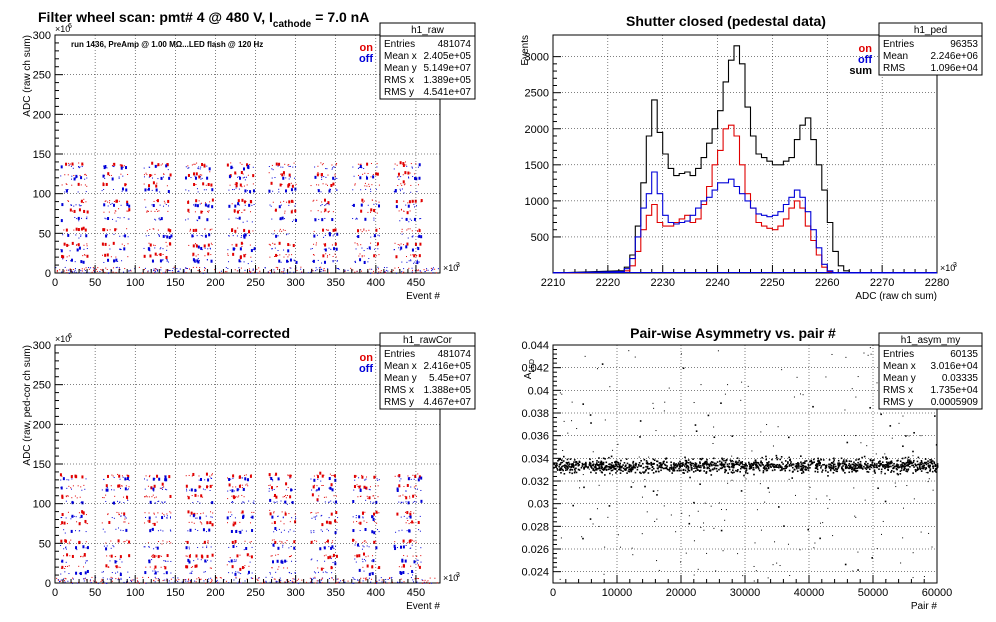 This screenshot has height=622, width=996. Describe the element at coordinates (255, 283) in the screenshot. I see `x-tick-label: 250` at that location.